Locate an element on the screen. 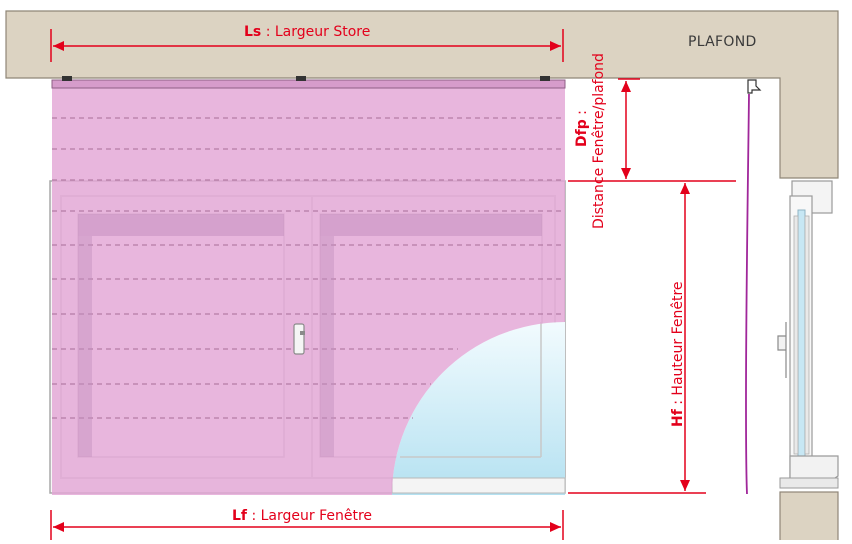 The height and width of the screenshot is (544, 852). dimension-window-height is located at coordinates (637, 338).